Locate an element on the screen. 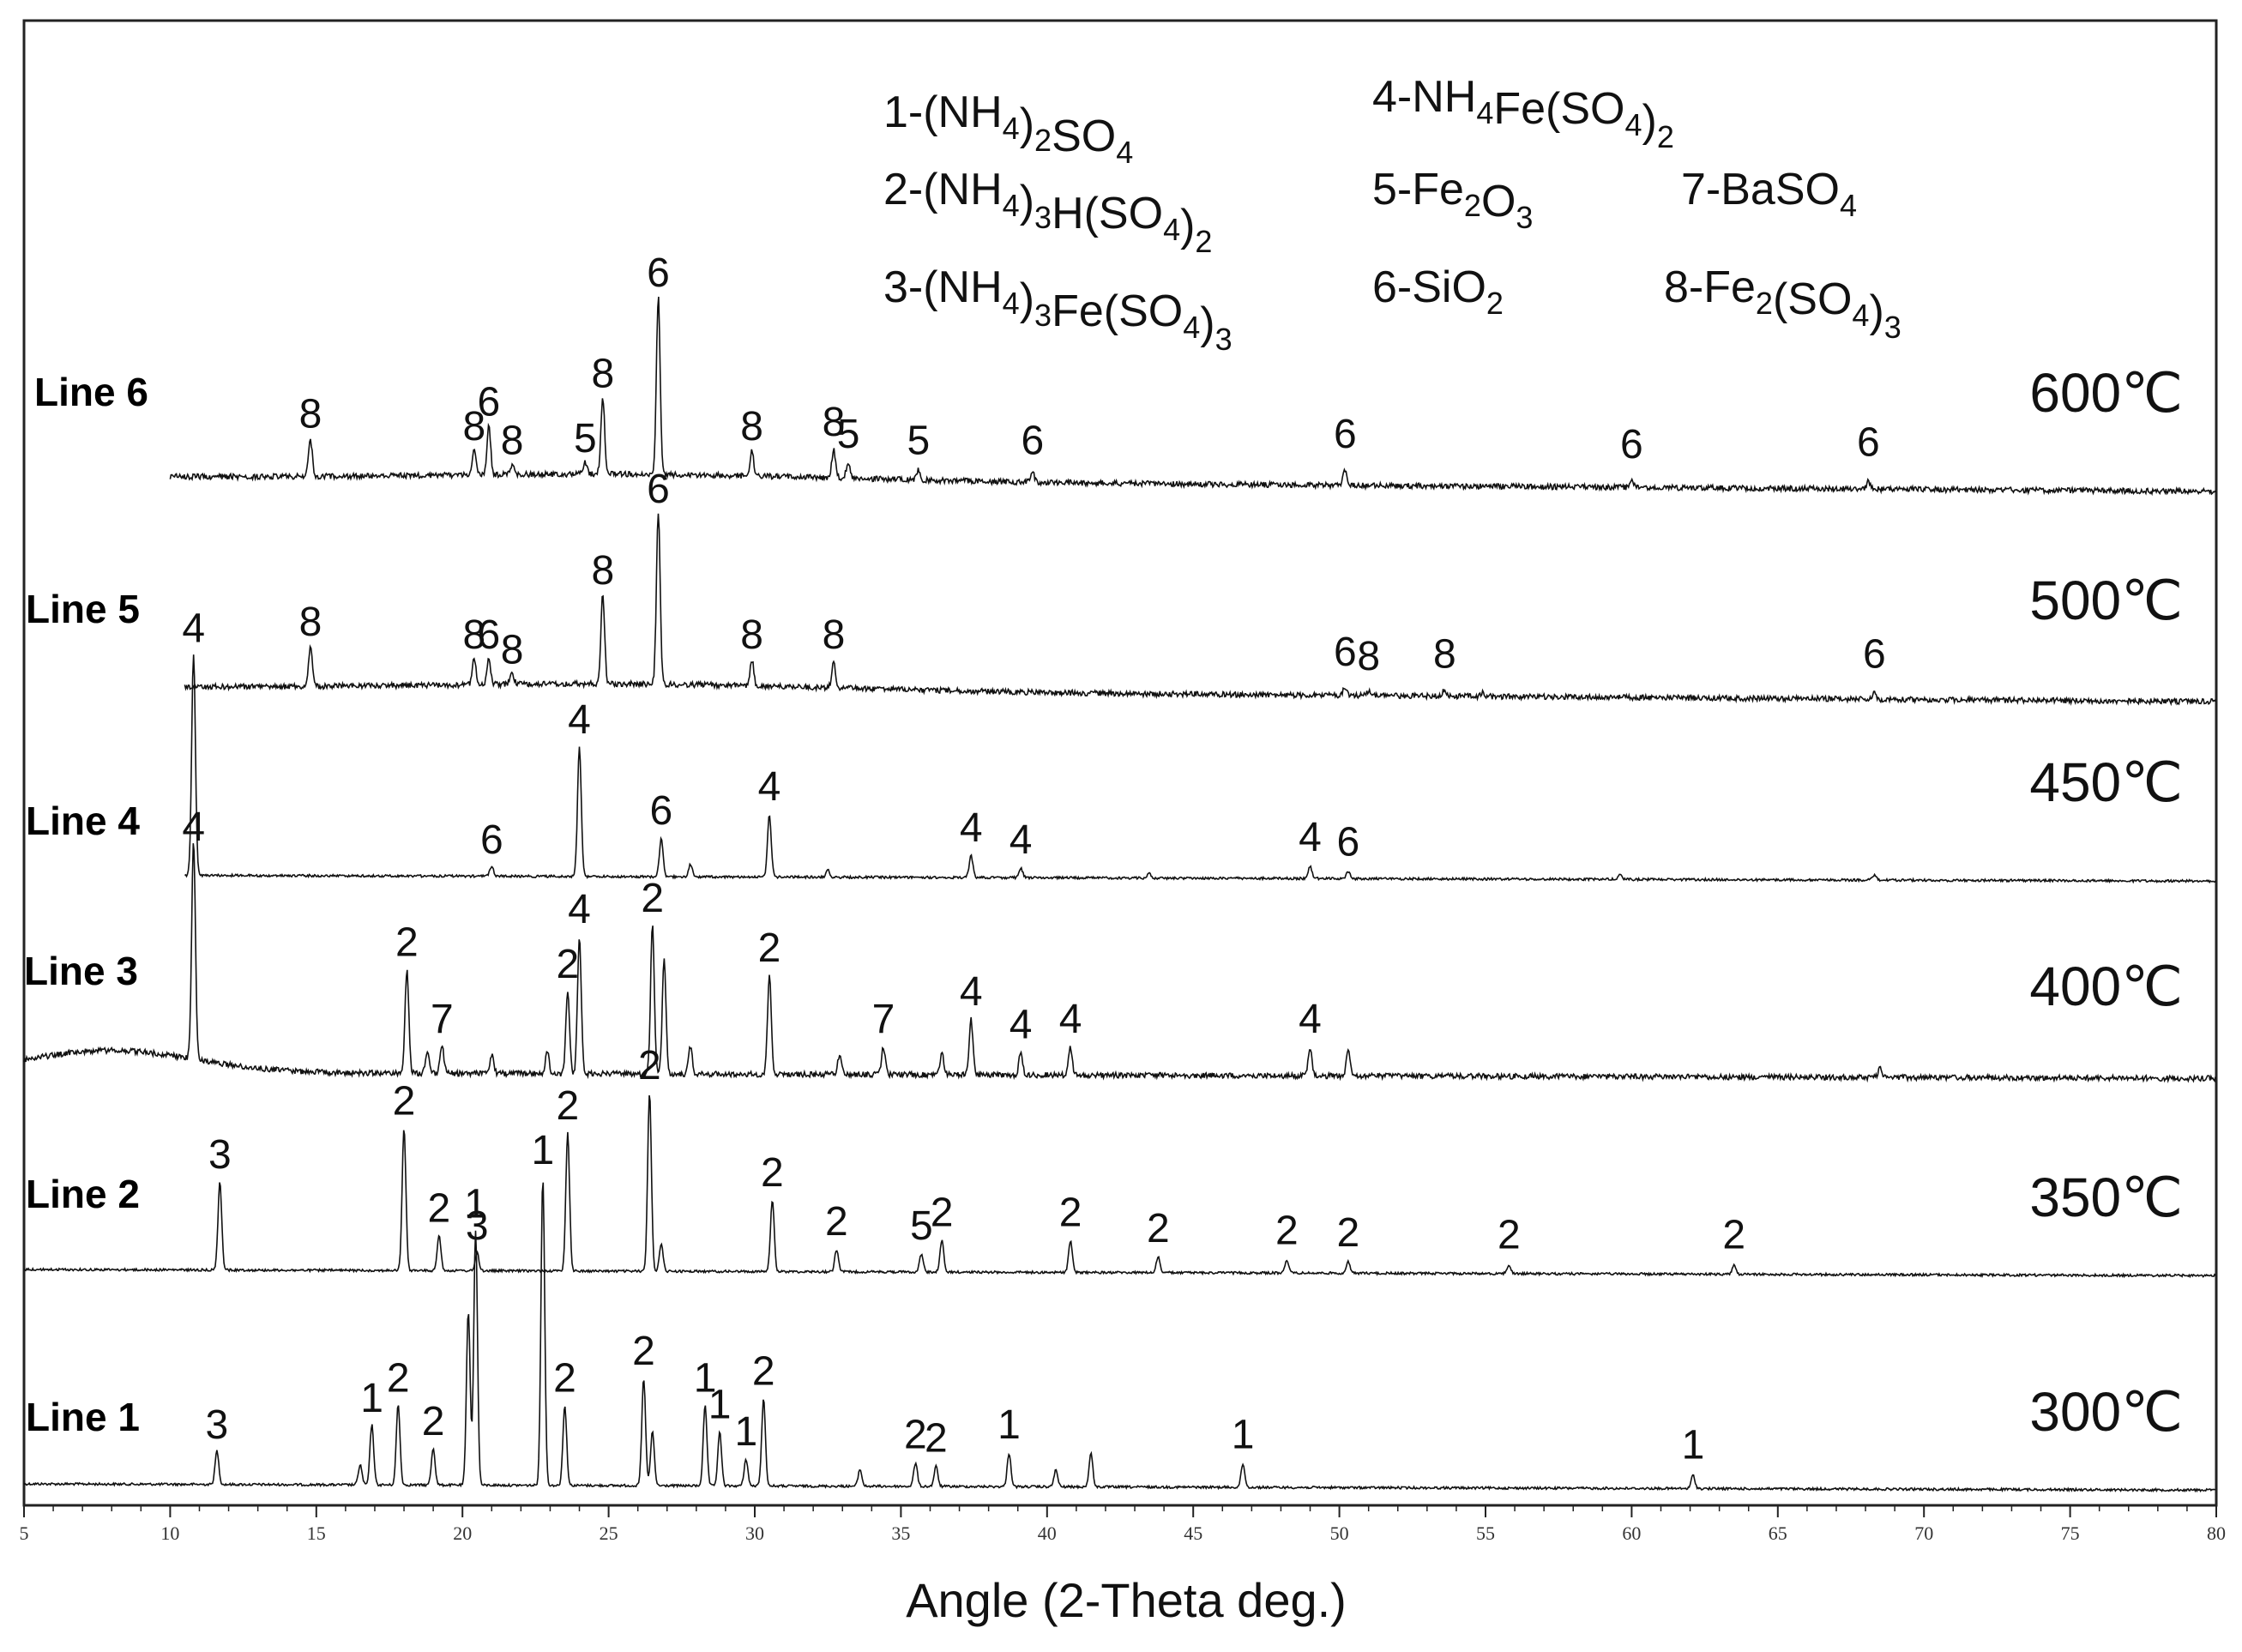  x-tick-label: 45 is located at coordinates (1193, 1533).